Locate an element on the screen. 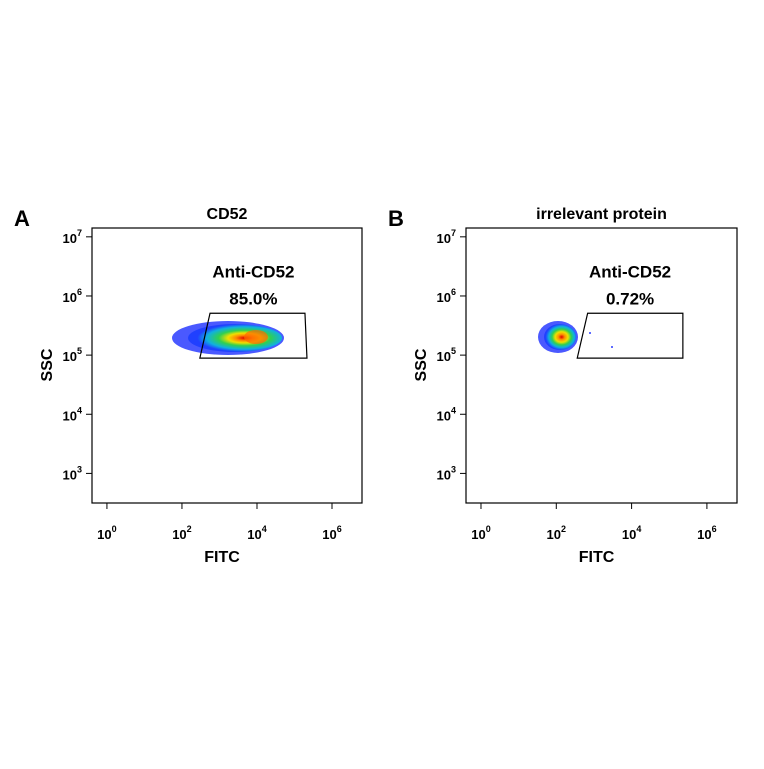 The width and height of the screenshot is (764, 769). panel-label: B is located at coordinates (396, 218).